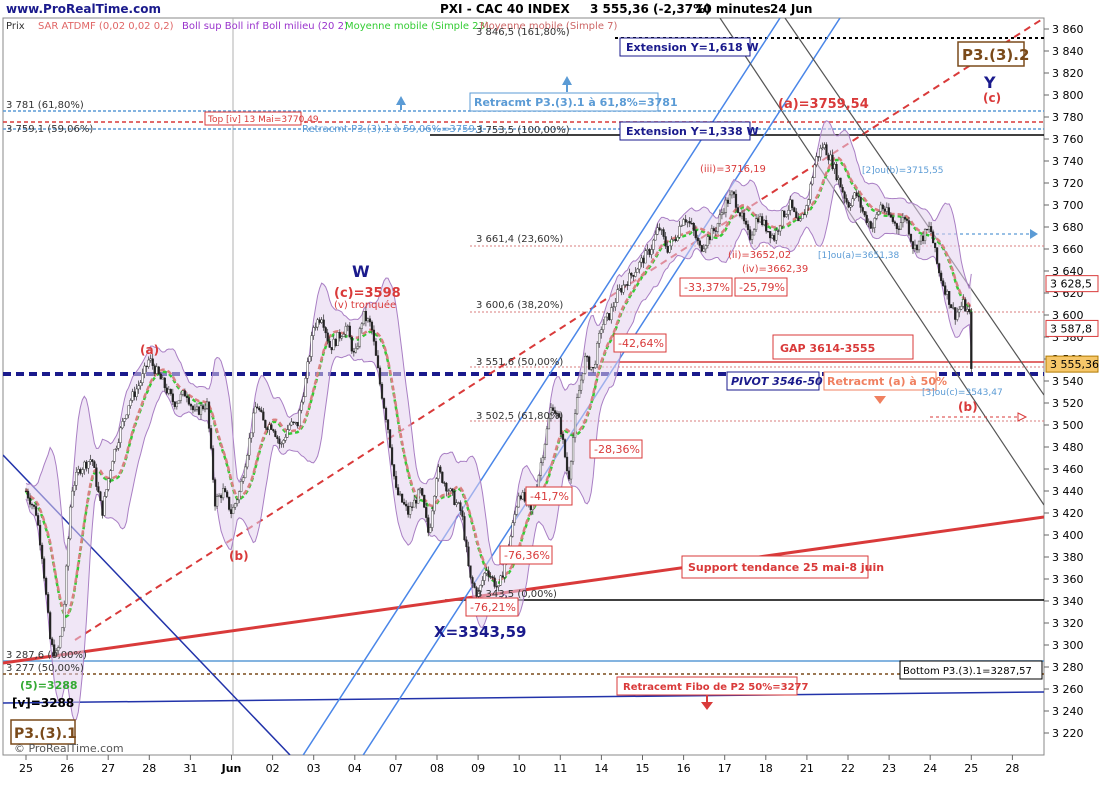 The width and height of the screenshot is (1100, 800). Describe the element at coordinates (1068, 249) in the screenshot. I see `y-tick-label: 3 660` at that location.